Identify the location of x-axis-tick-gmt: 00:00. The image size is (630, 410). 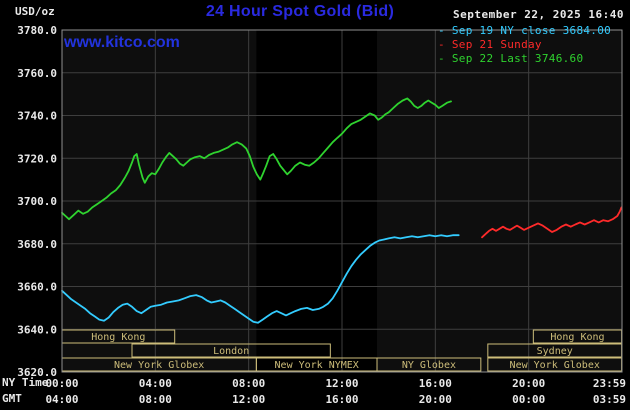
(528, 399).